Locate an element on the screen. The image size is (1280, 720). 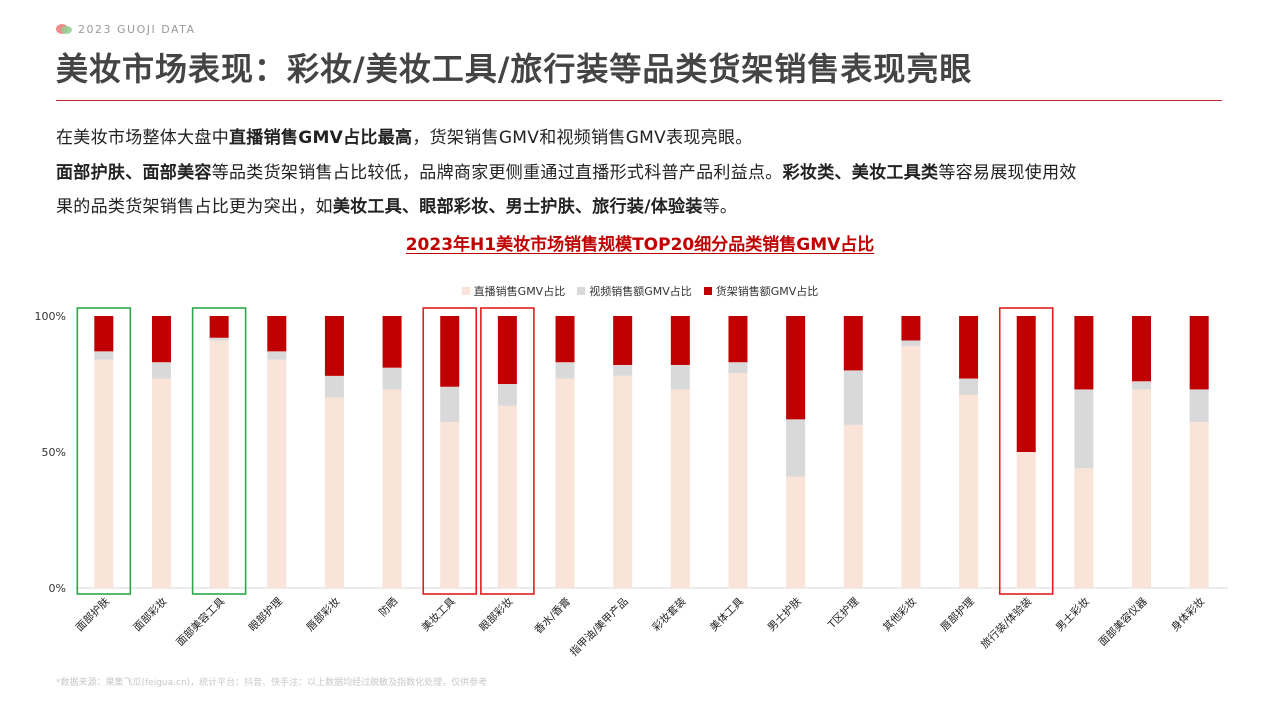
p2-text-bold-a: 面部护肤、面部美容 is located at coordinates (134, 173).